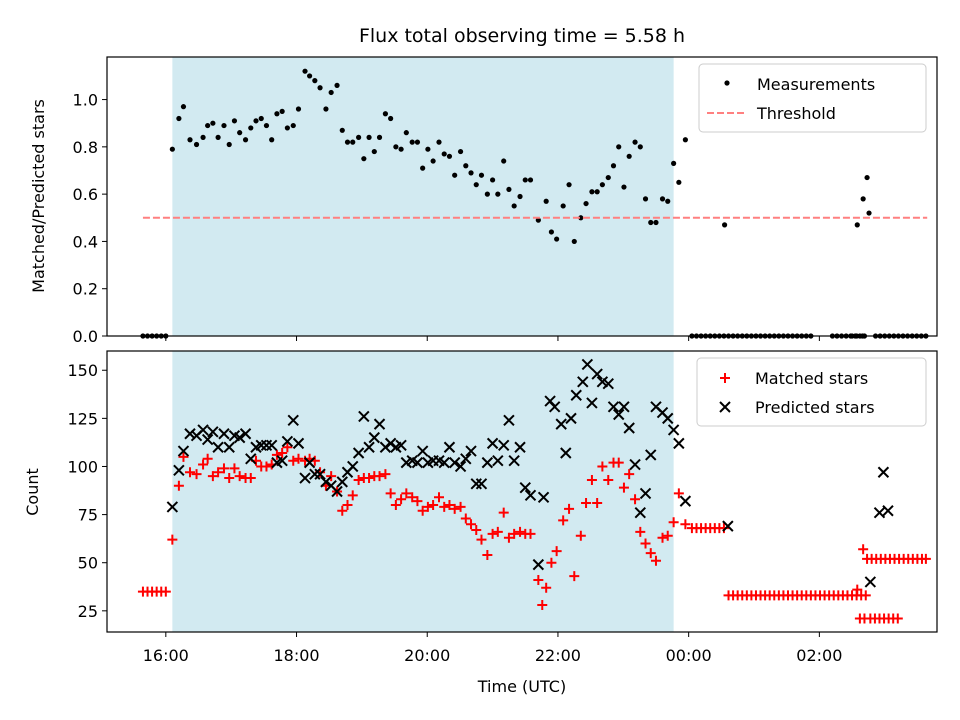 The height and width of the screenshot is (720, 960). Describe the element at coordinates (427, 655) in the screenshot. I see `x-tick-label: 20:00` at that location.